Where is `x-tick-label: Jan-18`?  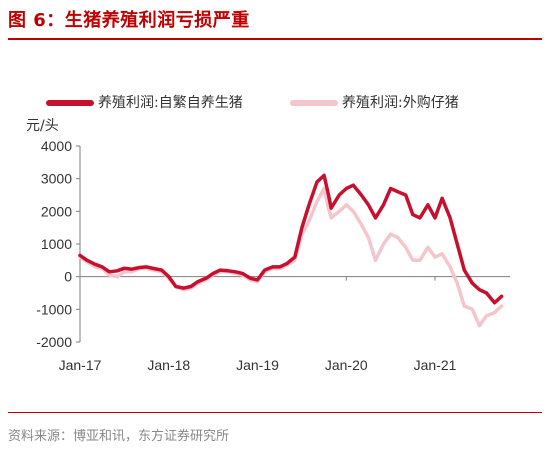 x-tick-label: Jan-18 is located at coordinates (168, 365).